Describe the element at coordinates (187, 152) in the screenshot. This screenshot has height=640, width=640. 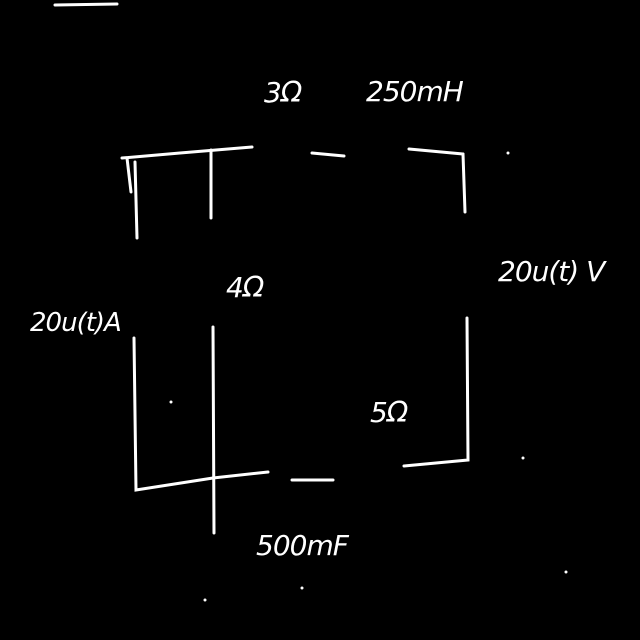
I see `wire-top-left` at that location.